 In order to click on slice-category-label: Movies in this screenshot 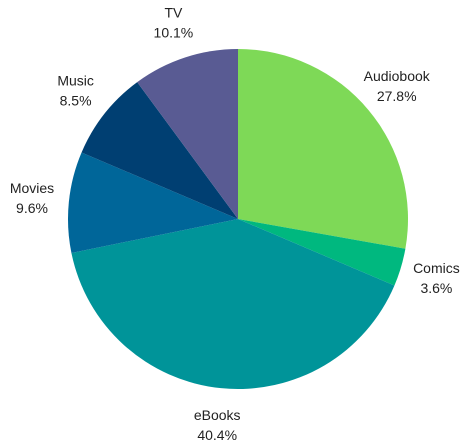, I will do `click(32, 188)`.